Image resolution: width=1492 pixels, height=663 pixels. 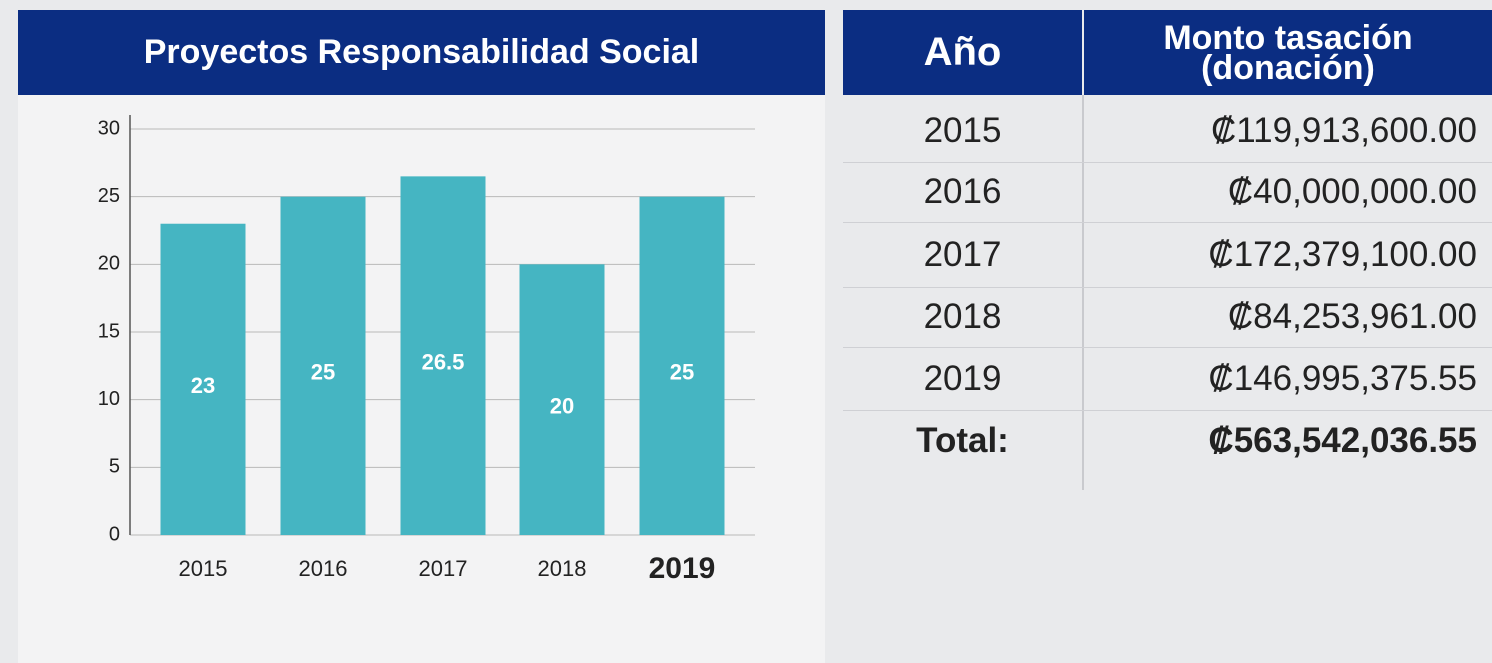 What do you see at coordinates (962, 52) in the screenshot?
I see `table-header: Año` at bounding box center [962, 52].